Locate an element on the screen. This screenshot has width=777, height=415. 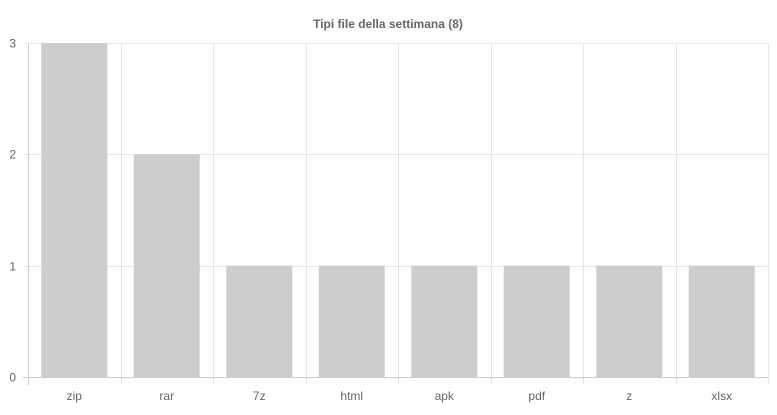
x-tick-label: rar is located at coordinates (166, 396).